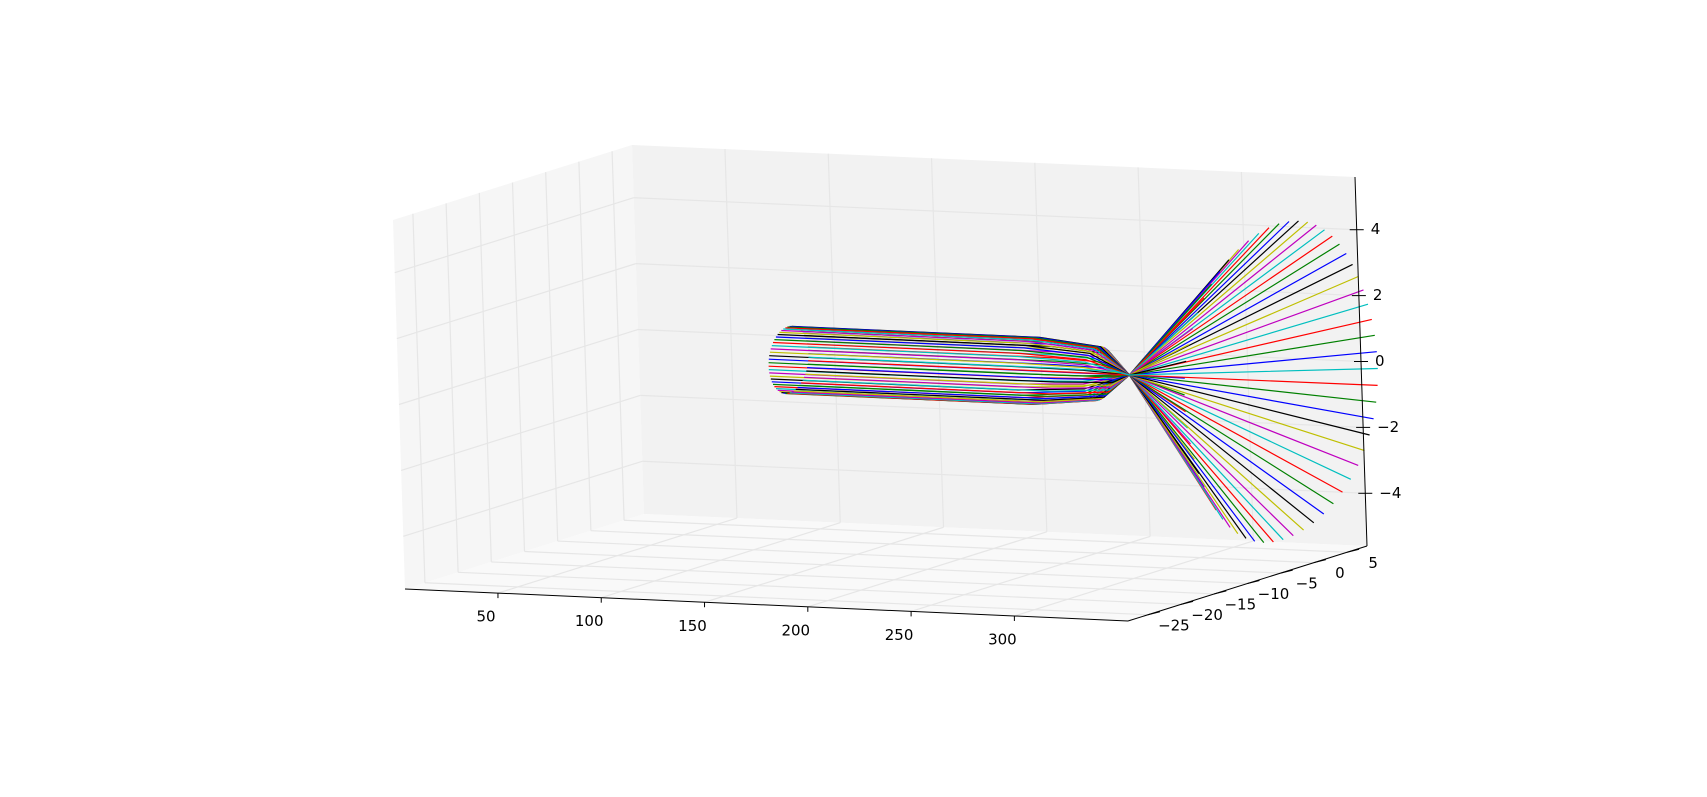 Image resolution: width=1707 pixels, height=797 pixels. What do you see at coordinates (485, 617) in the screenshot?
I see `x-tick-label: 50` at bounding box center [485, 617].